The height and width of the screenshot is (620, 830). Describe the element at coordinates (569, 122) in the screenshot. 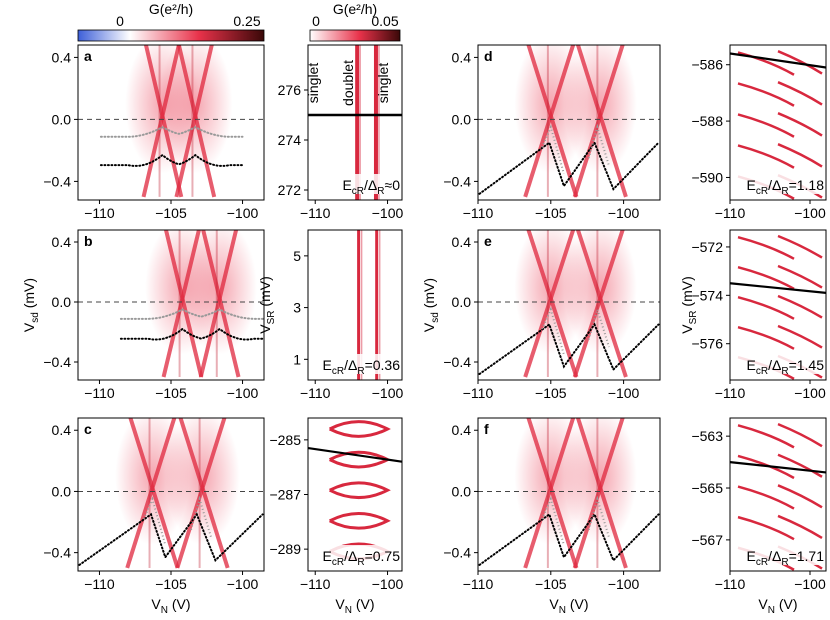

I see `plot-area-d` at that location.